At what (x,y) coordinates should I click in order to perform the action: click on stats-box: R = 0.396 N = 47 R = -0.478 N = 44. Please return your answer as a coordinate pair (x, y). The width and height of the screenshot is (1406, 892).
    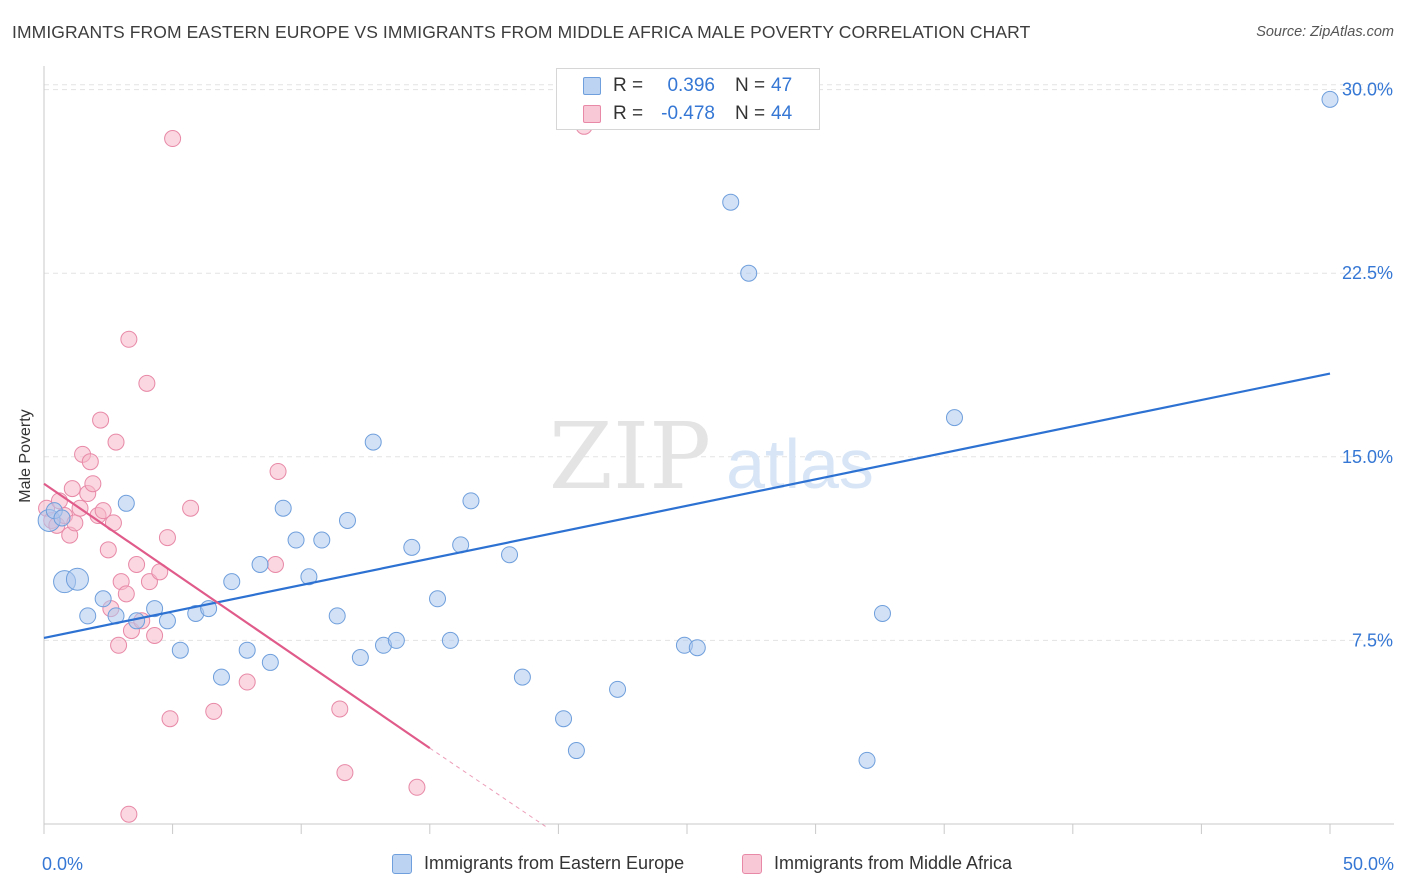
    Looking at the image, I should click on (688, 99).